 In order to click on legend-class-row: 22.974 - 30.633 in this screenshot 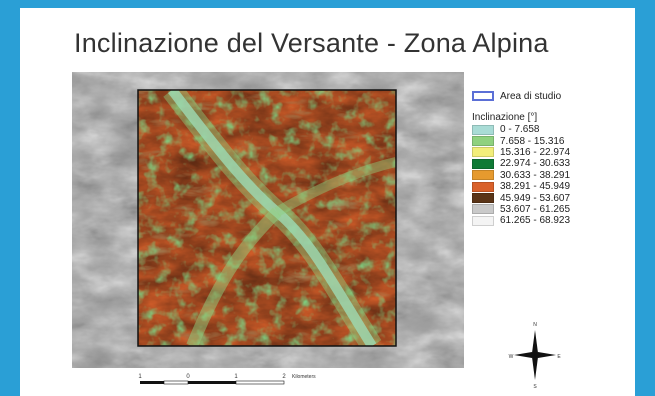, I will do `click(552, 163)`.